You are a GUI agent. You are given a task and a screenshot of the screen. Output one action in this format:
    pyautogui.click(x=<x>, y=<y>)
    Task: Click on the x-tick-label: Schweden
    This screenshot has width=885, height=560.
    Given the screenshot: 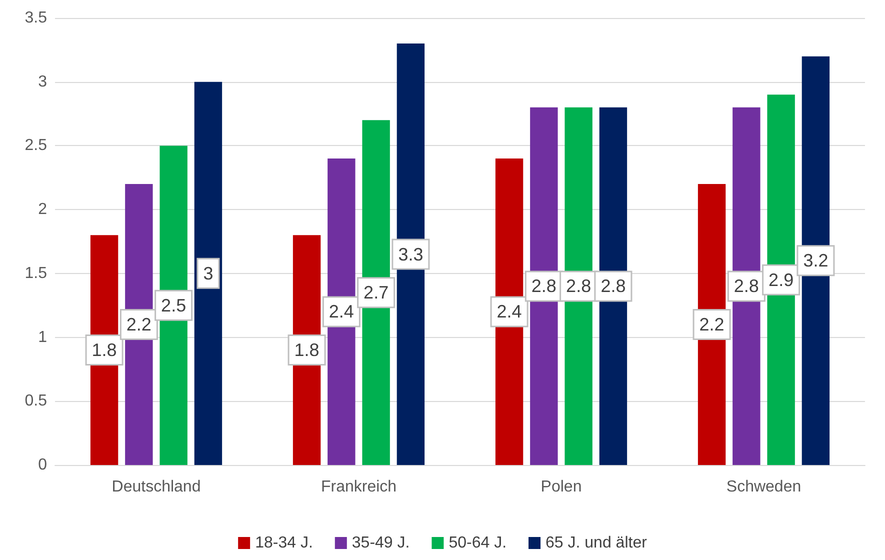 What is the action you would take?
    pyautogui.click(x=764, y=487)
    